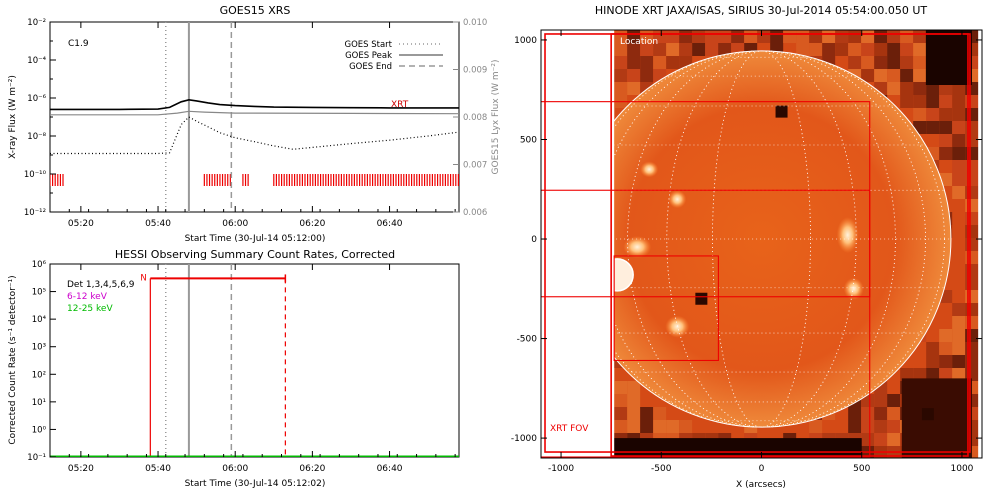 The width and height of the screenshot is (1000, 504). What do you see at coordinates (312, 224) in the screenshot?
I see `goes-x-tick-label: 06:20` at bounding box center [312, 224].